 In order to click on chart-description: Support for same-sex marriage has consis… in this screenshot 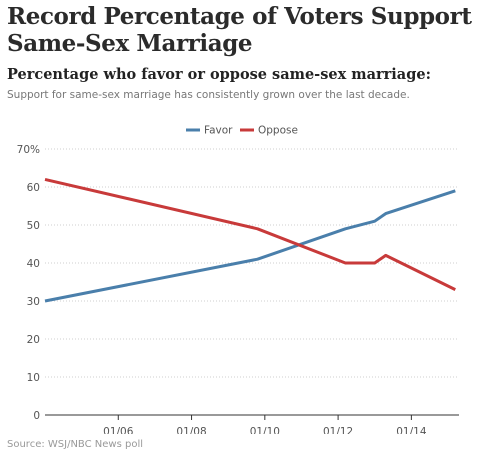, I will do `click(208, 95)`.